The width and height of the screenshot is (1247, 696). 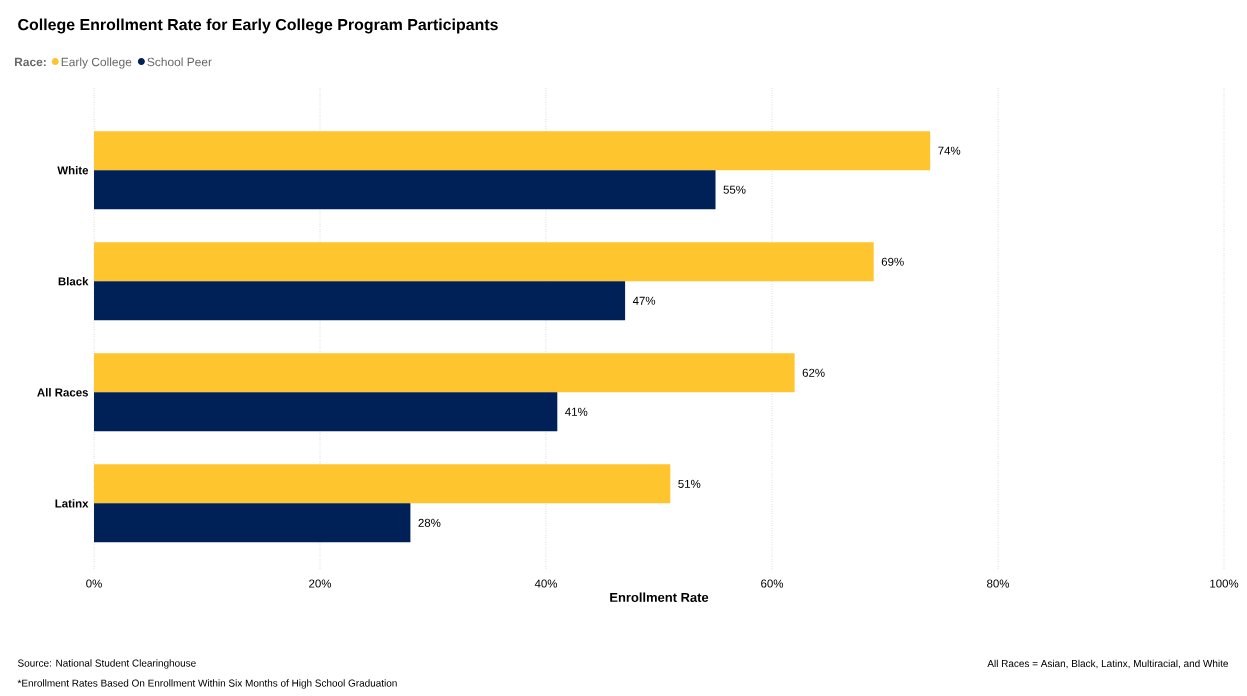 What do you see at coordinates (72, 503) in the screenshot?
I see `y-tick-label: Latinx` at bounding box center [72, 503].